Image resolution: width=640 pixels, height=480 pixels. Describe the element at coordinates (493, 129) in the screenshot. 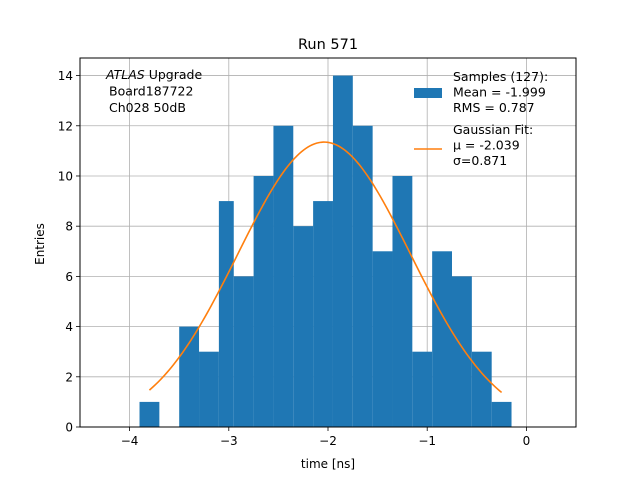

I see `legend-fit-text: Gaussian Fit:` at that location.